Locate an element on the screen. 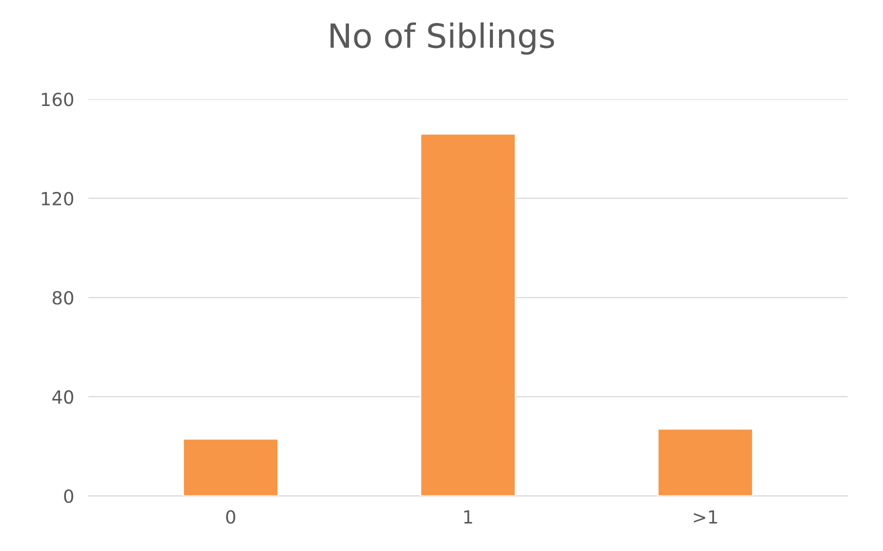 This screenshot has width=883, height=551. x-tick-label: 1 is located at coordinates (468, 517).